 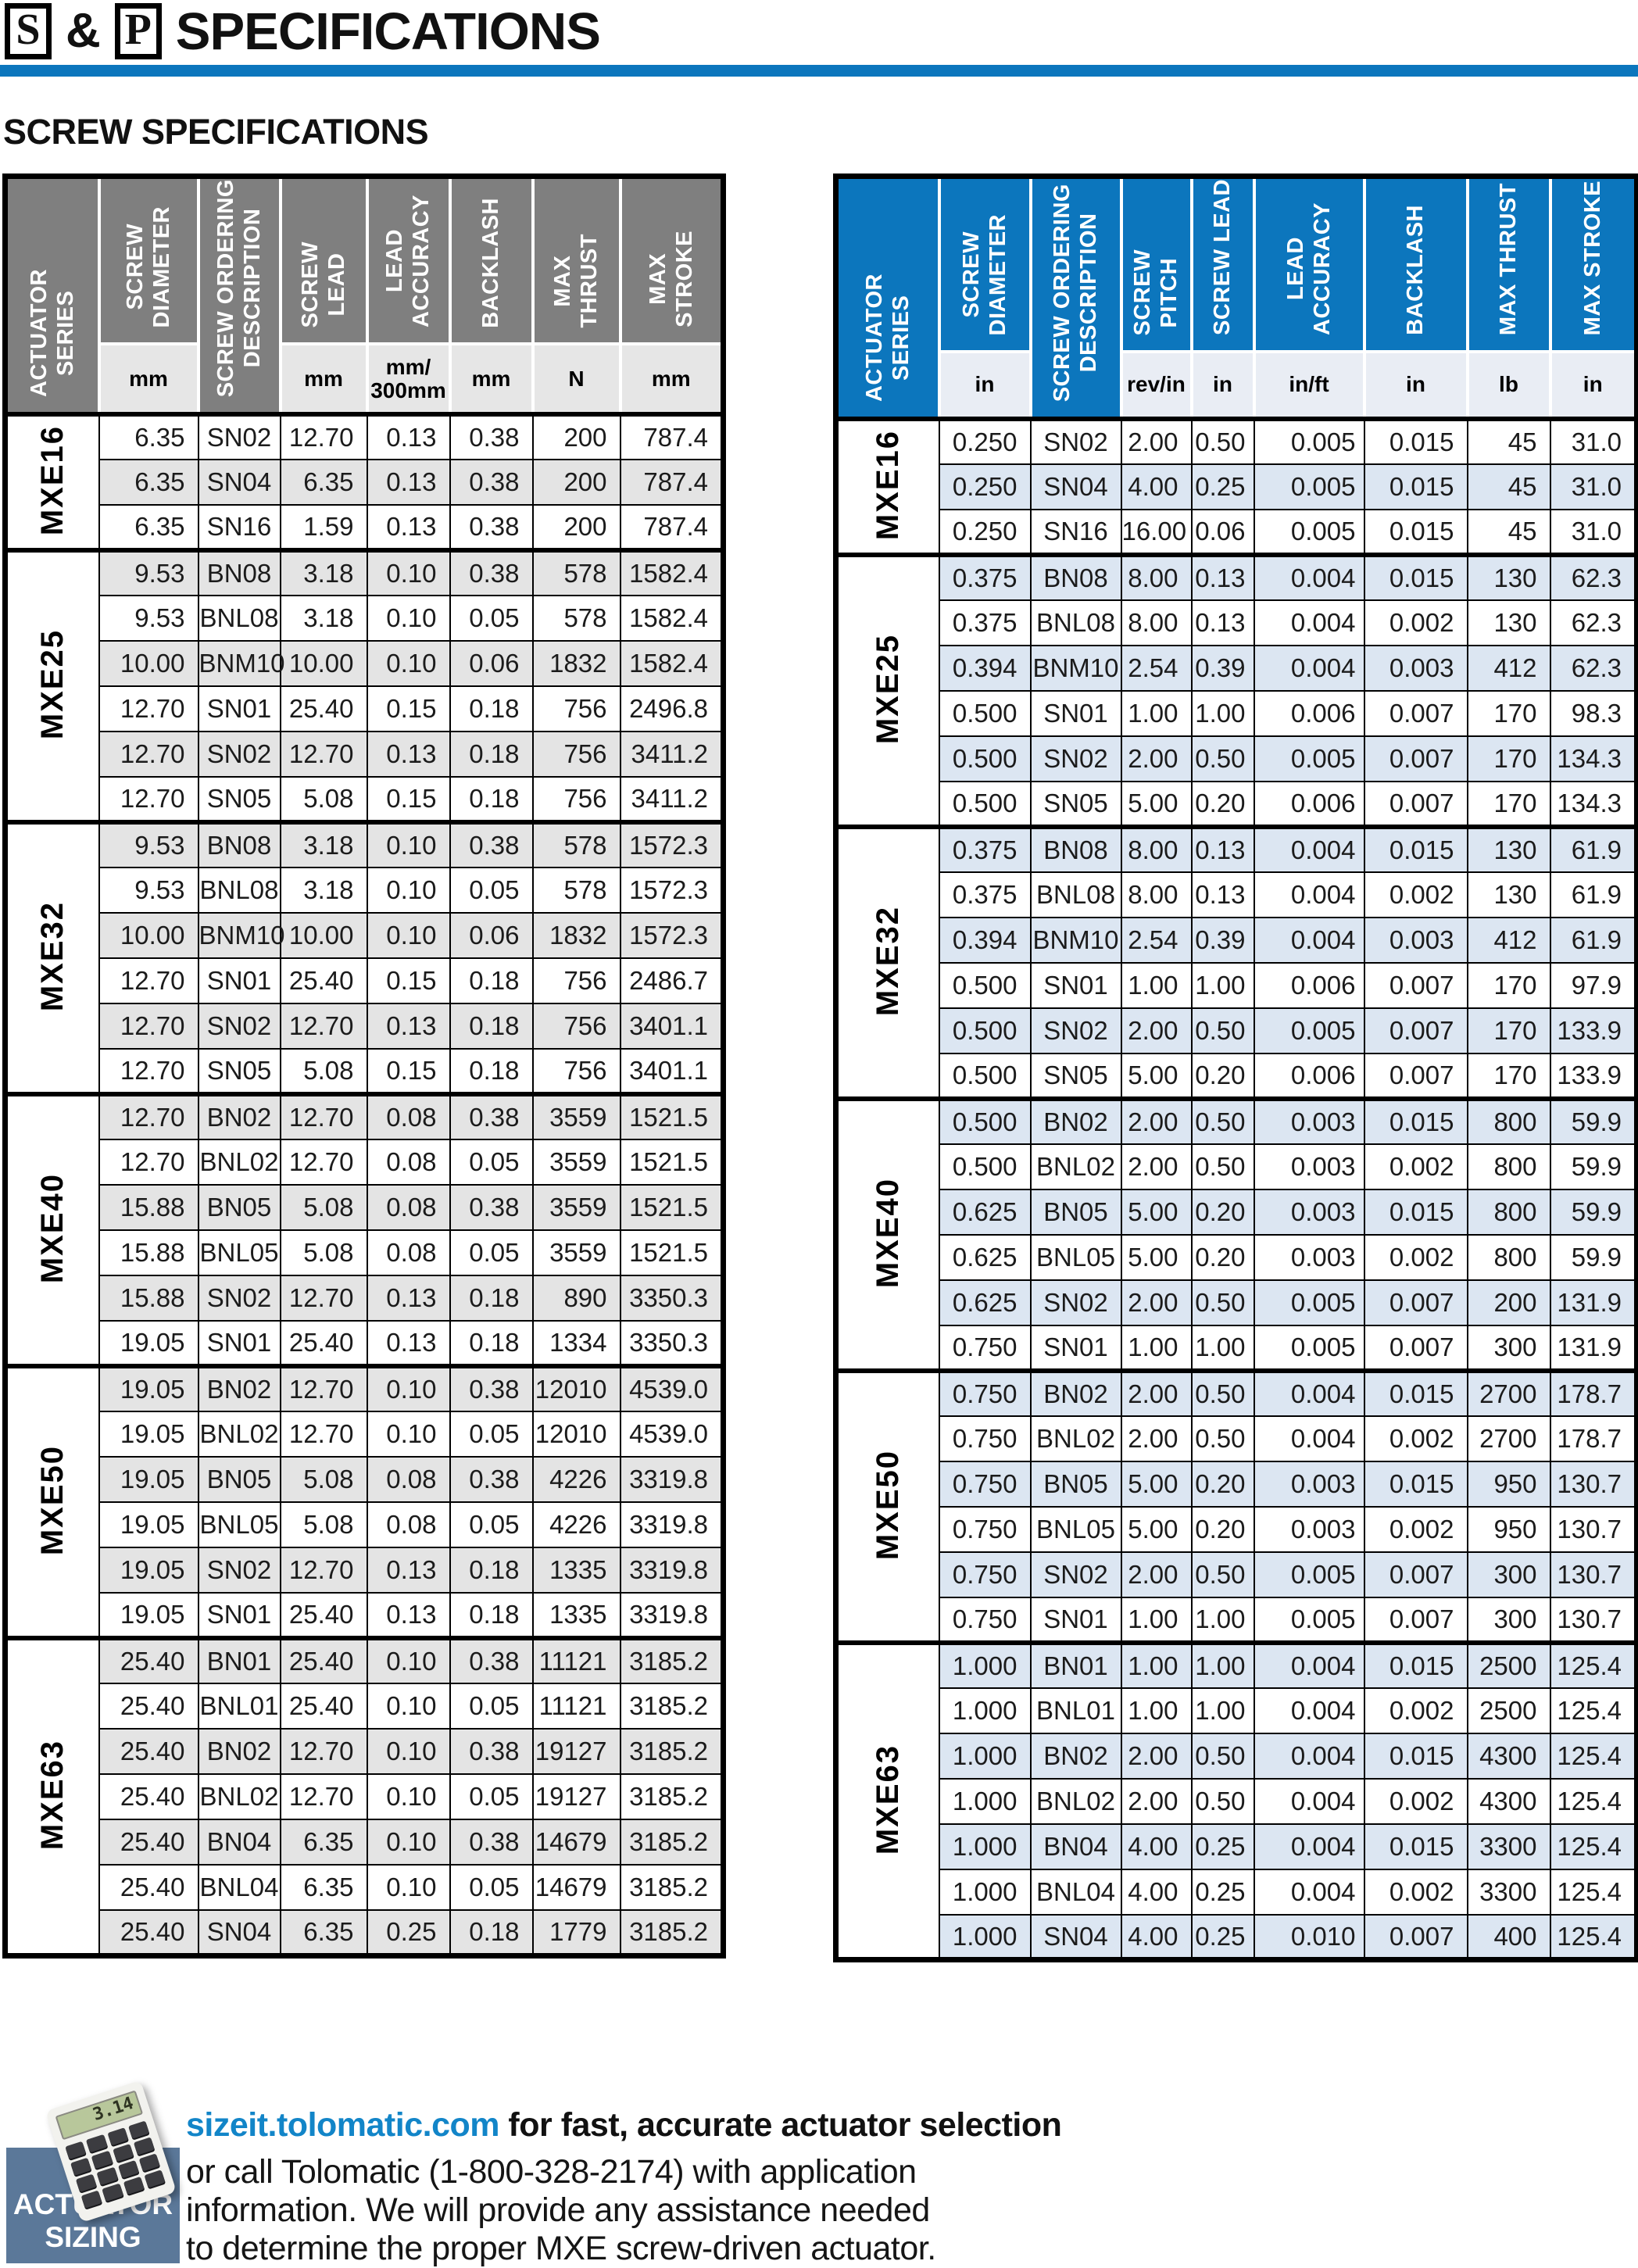 What do you see at coordinates (1508, 1847) in the screenshot?
I see `cell: 3300` at bounding box center [1508, 1847].